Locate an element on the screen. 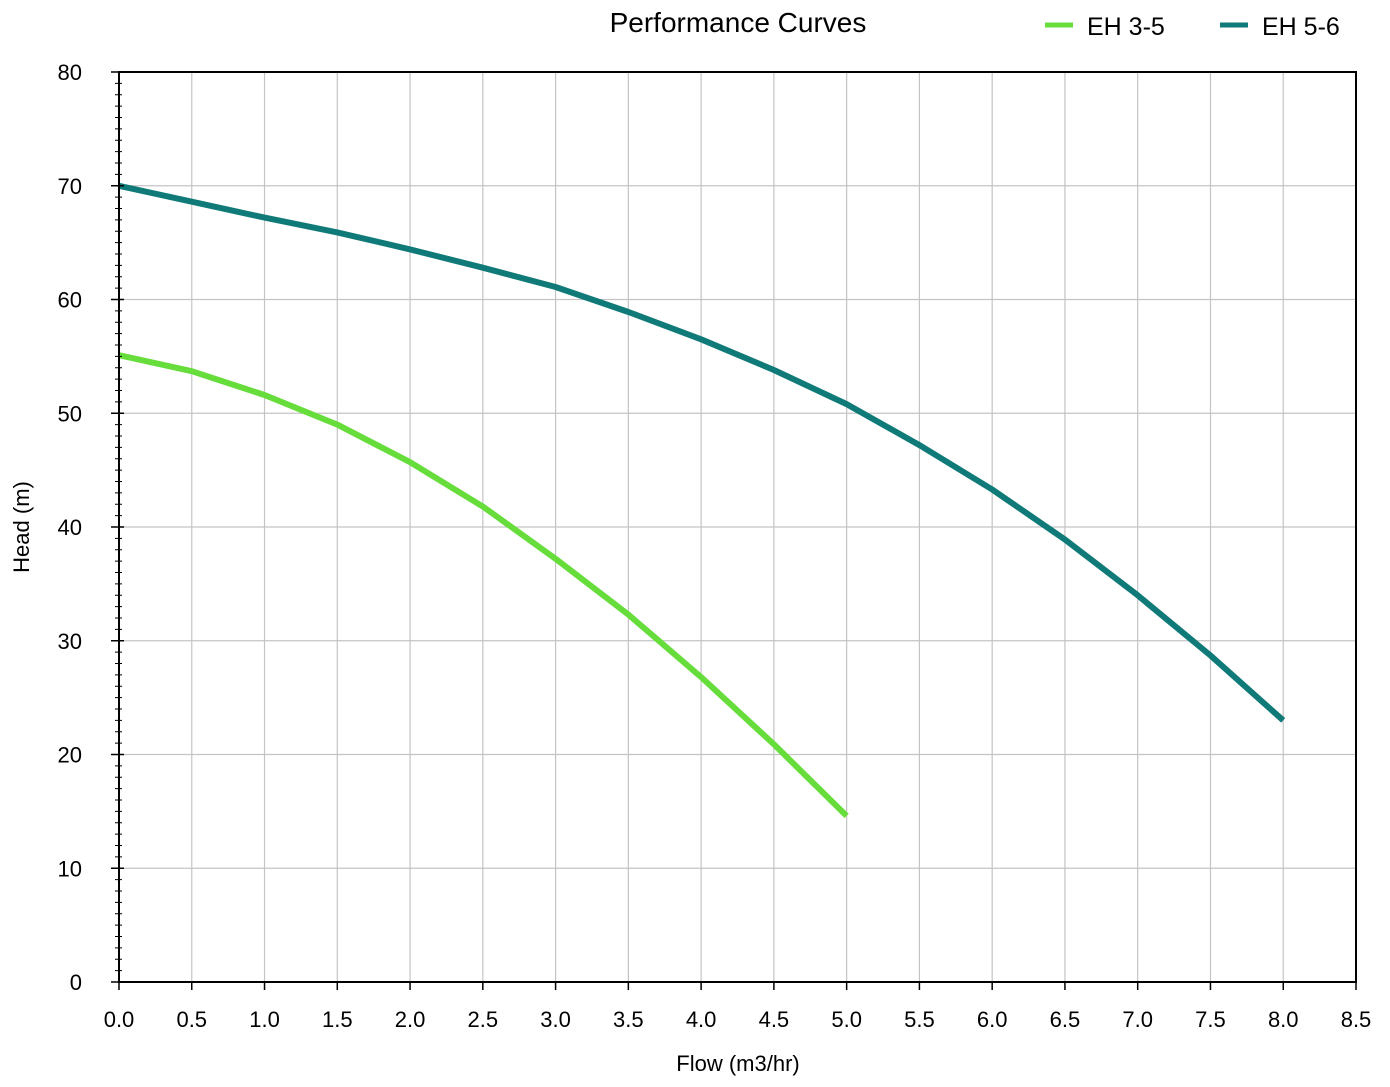 Image resolution: width=1390 pixels, height=1087 pixels. x-tick-label: 5.0 is located at coordinates (846, 1019).